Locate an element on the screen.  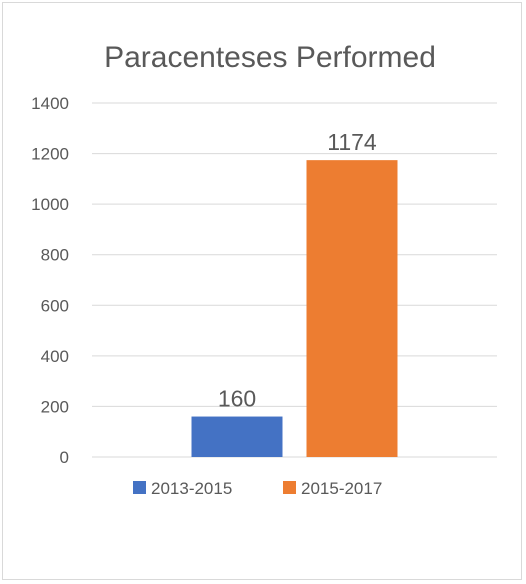
y-tick-label: 200 is located at coordinates (55, 406).